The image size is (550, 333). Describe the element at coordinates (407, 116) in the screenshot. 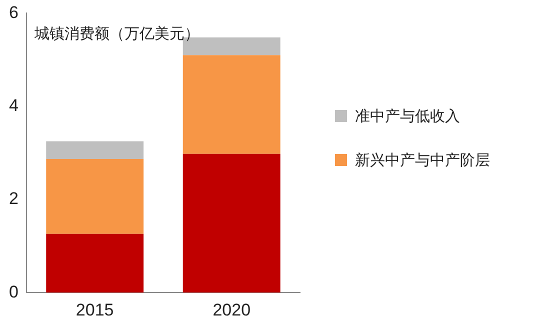

I see `legend-label: 准中产与低收入` at that location.